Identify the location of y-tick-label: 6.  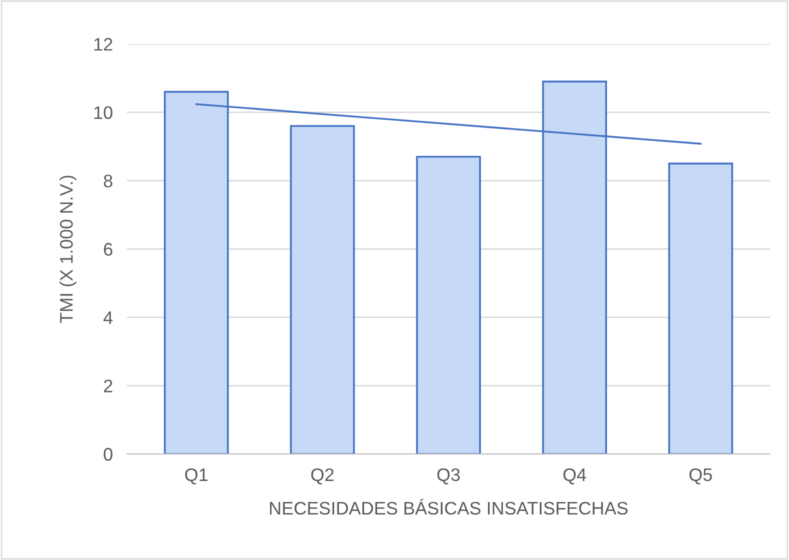
(108, 249).